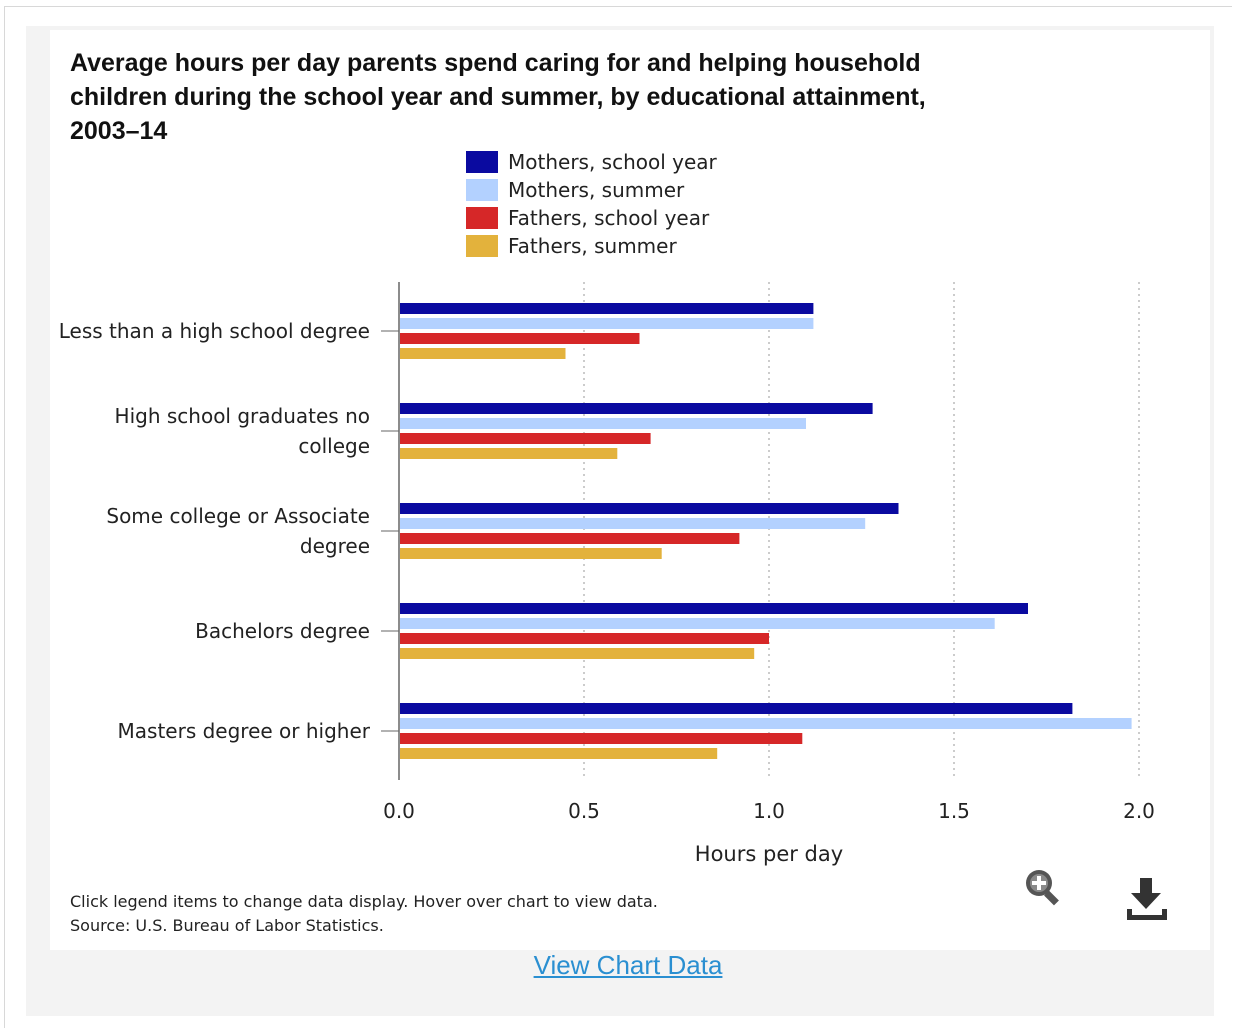  I want to click on legend-item-mothers-school-year: Mothers, school year, so click(591, 162).